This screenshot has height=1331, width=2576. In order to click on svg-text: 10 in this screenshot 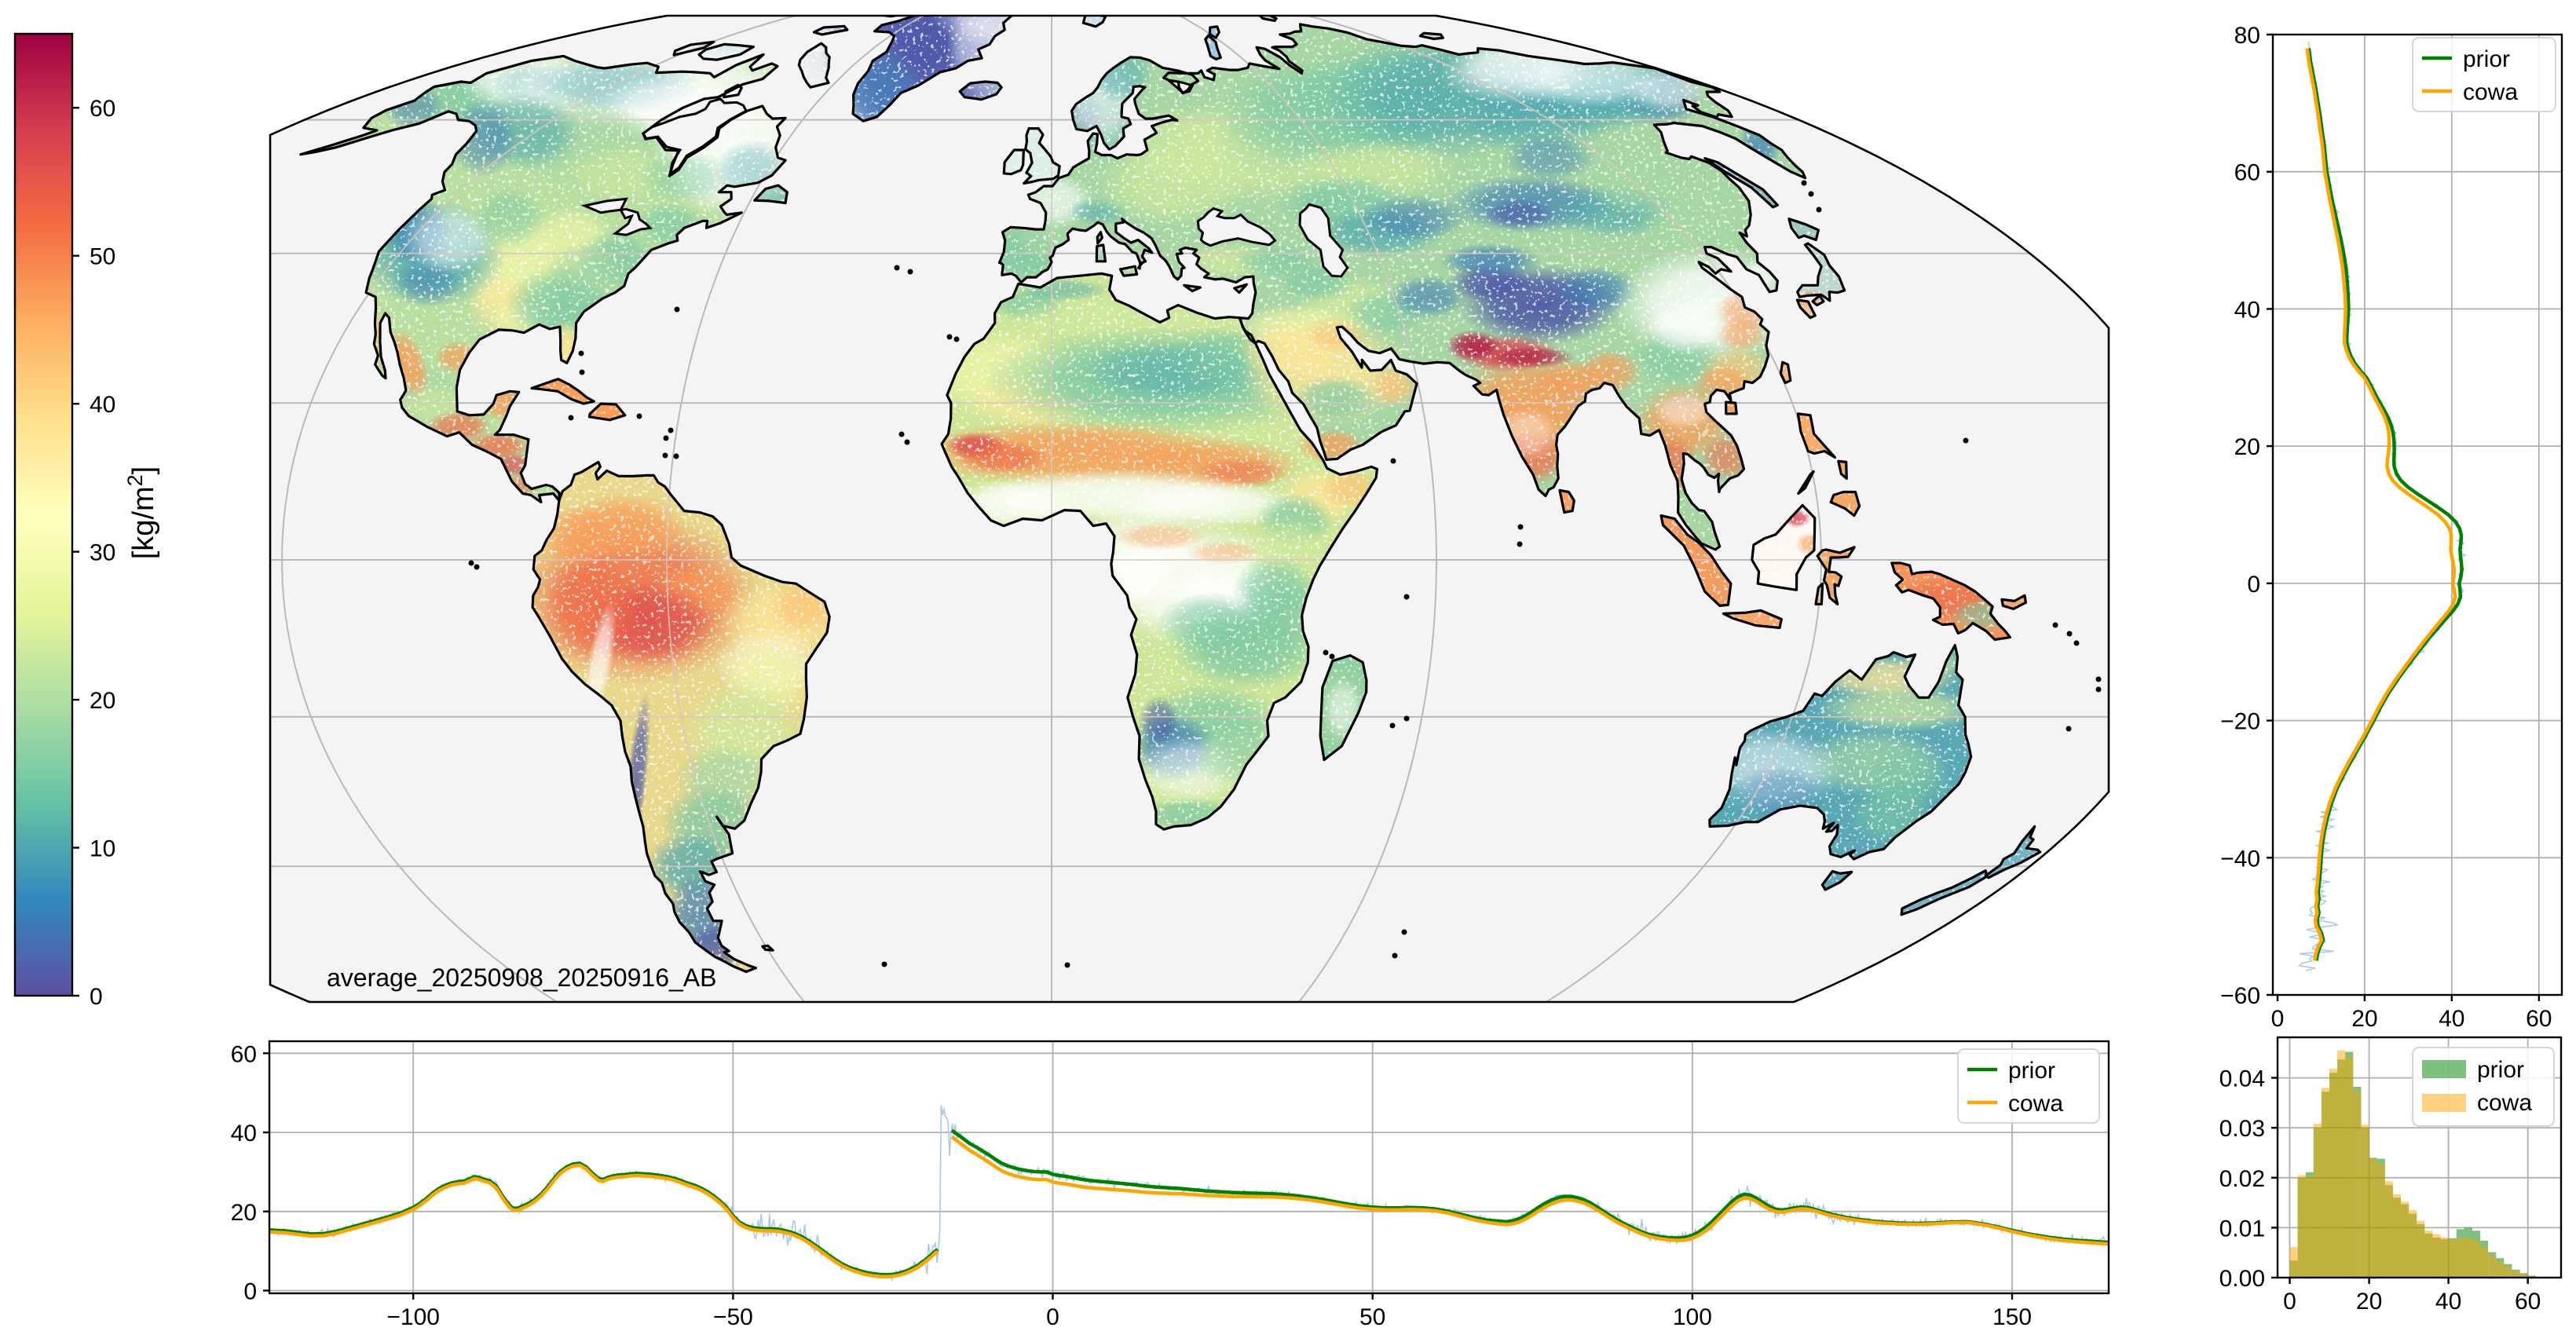, I will do `click(102, 849)`.